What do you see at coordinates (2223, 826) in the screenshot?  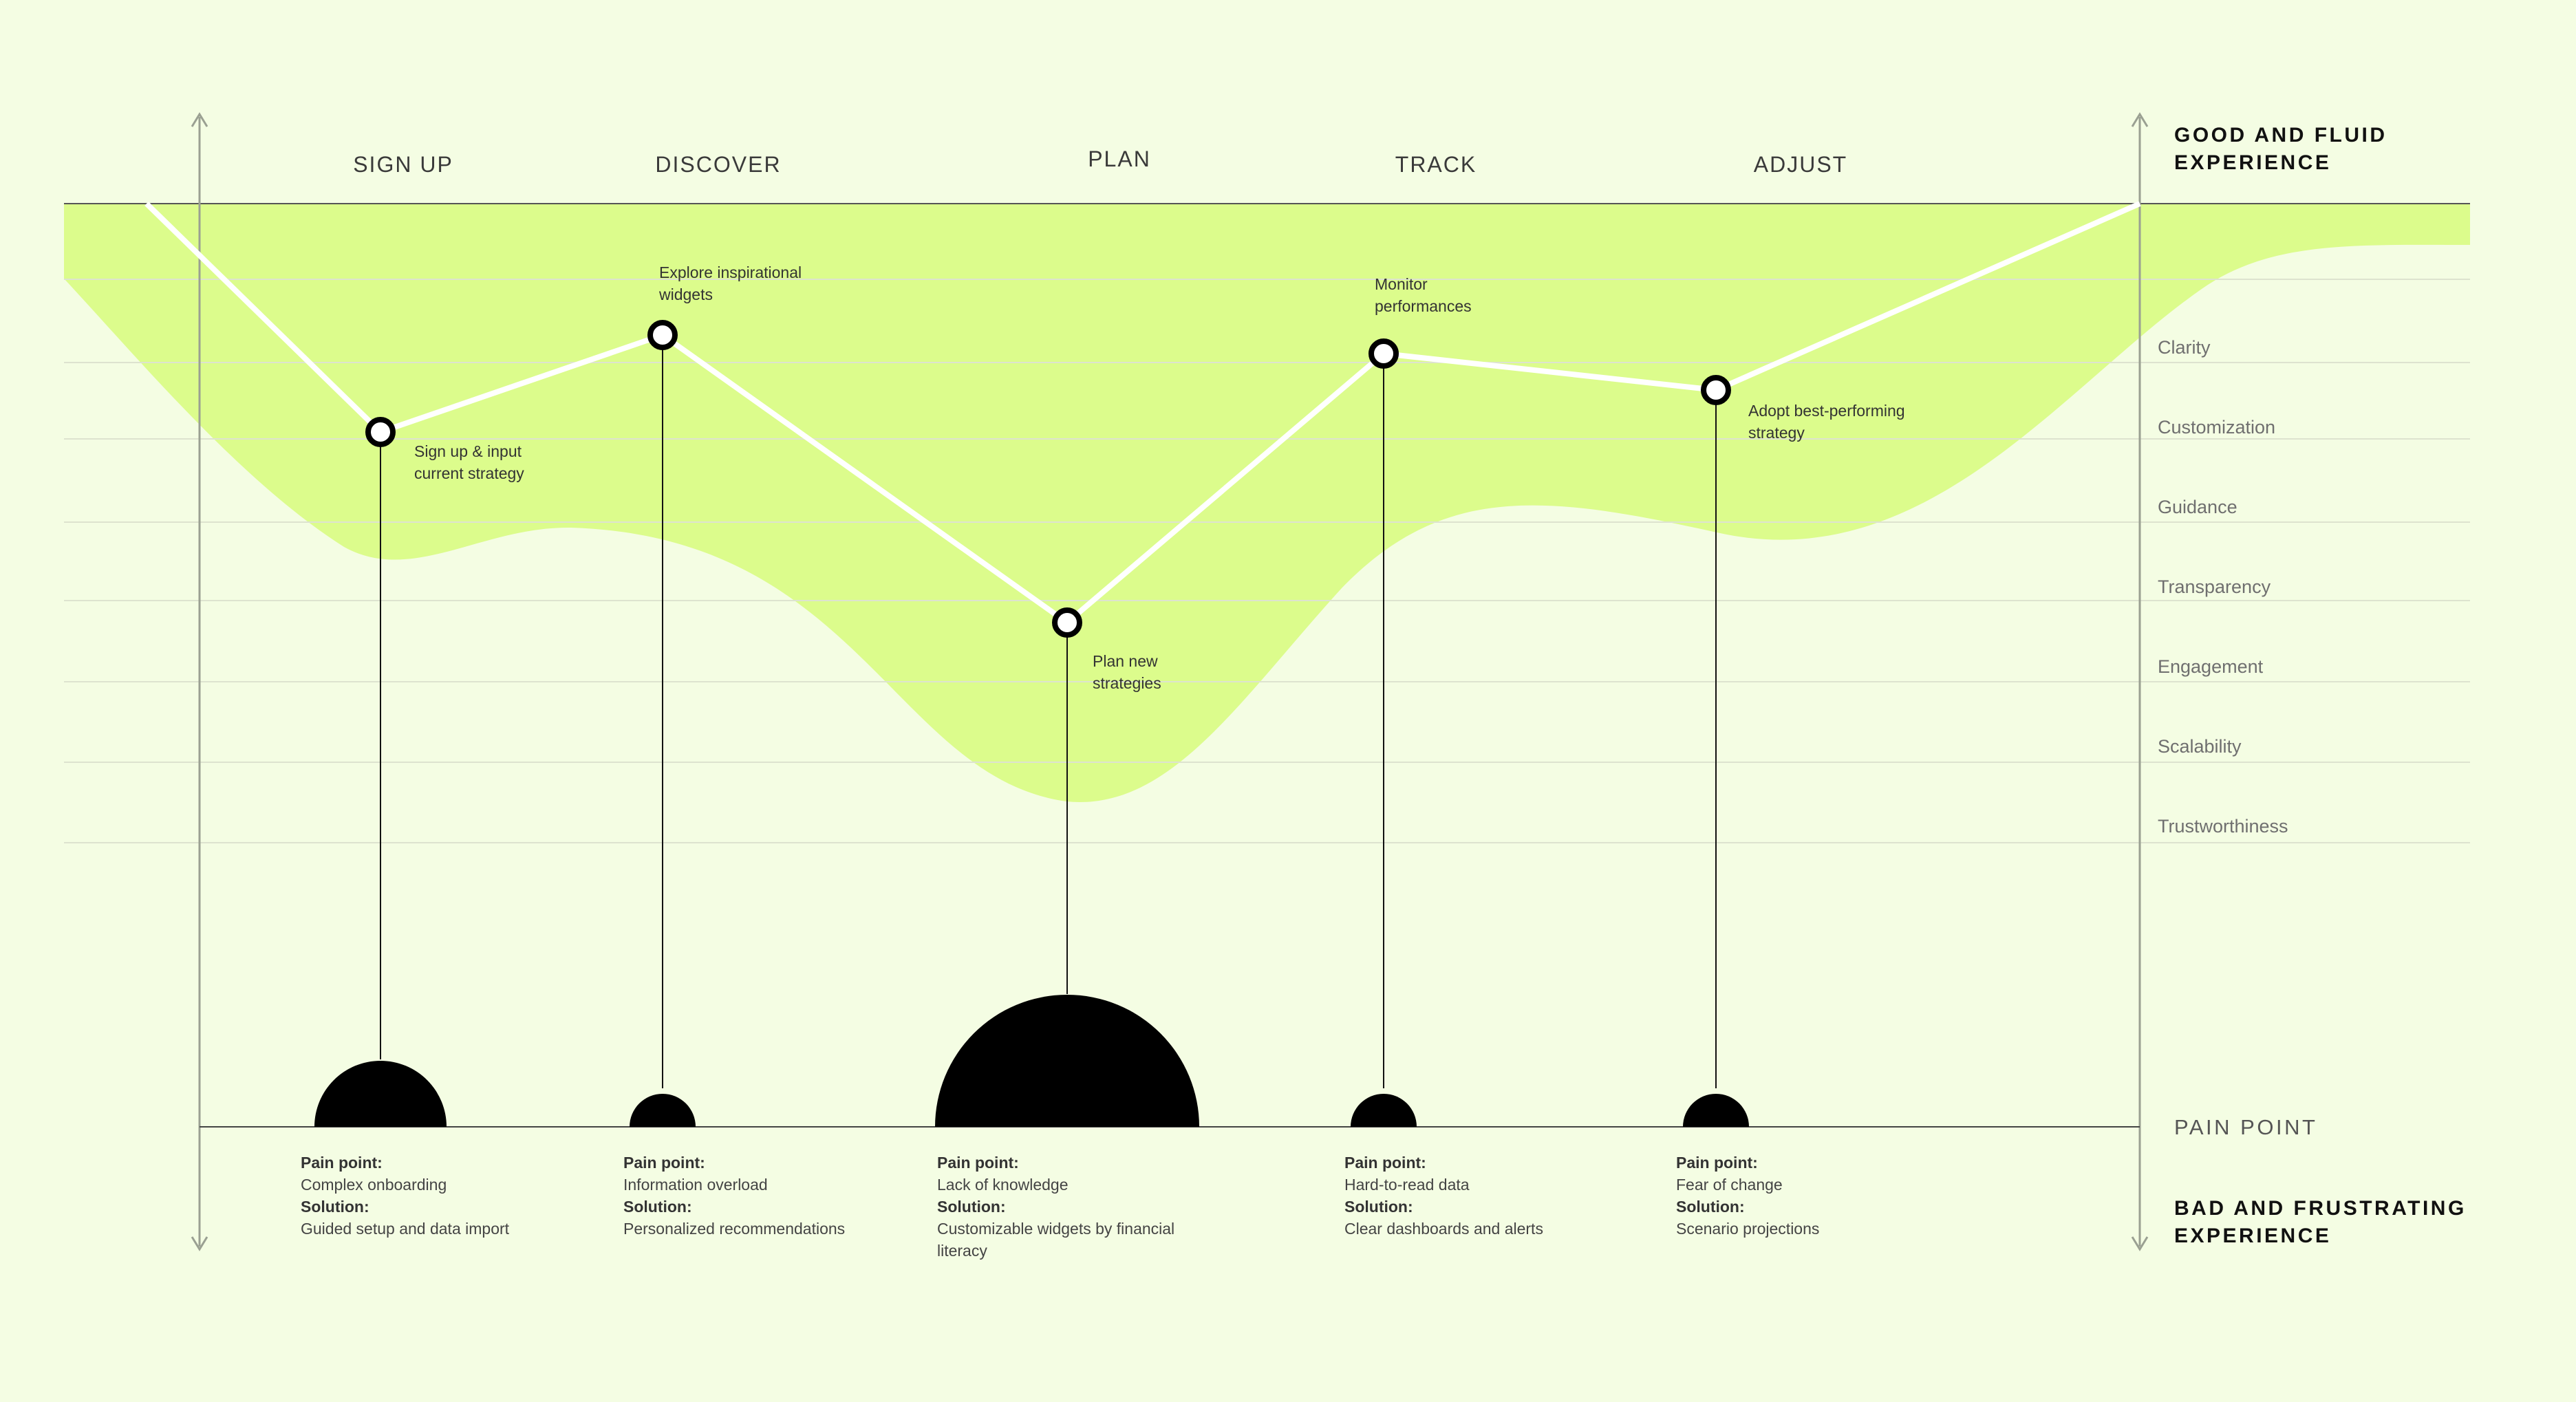 I see `quality-label: Trustworthiness` at bounding box center [2223, 826].